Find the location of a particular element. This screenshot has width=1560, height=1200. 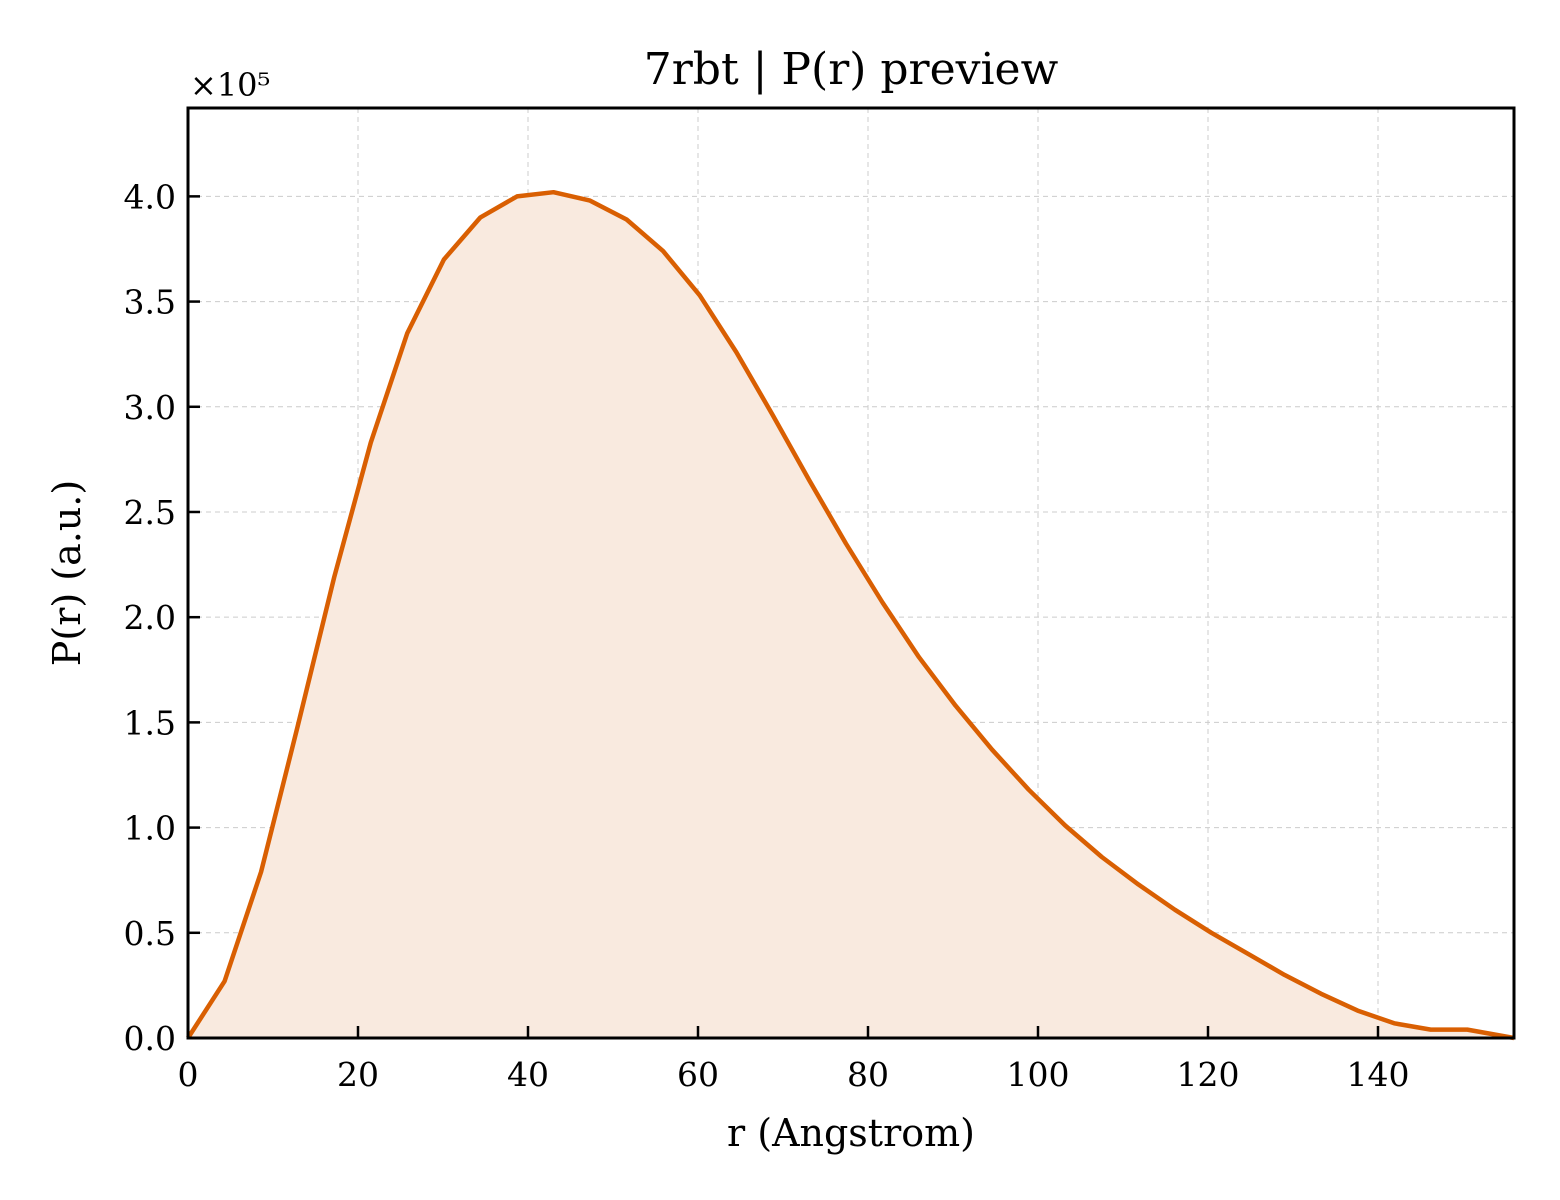

y-tick-label: 4.0 is located at coordinates (150, 196).